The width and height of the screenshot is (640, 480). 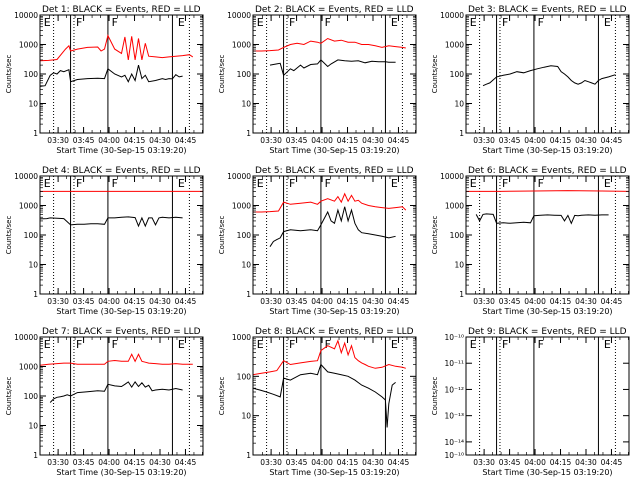 I want to click on chart-title: Det 9: BLACK = Events, RED = LLD, so click(x=547, y=332).